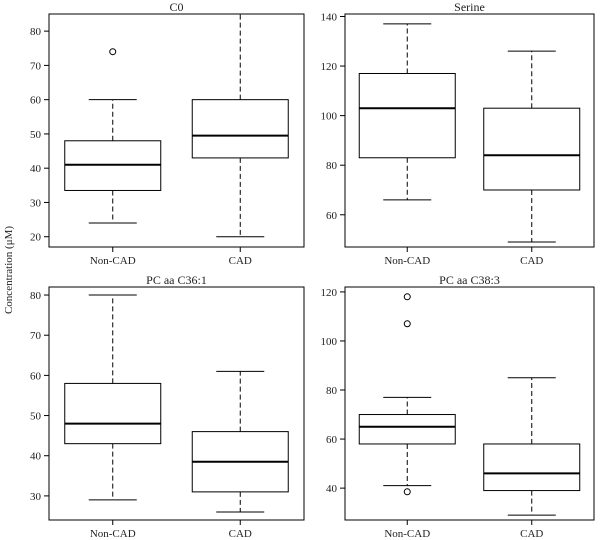 The width and height of the screenshot is (600, 540). What do you see at coordinates (9, 270) in the screenshot?
I see `y-axis-label: Concentration (μM)` at bounding box center [9, 270].